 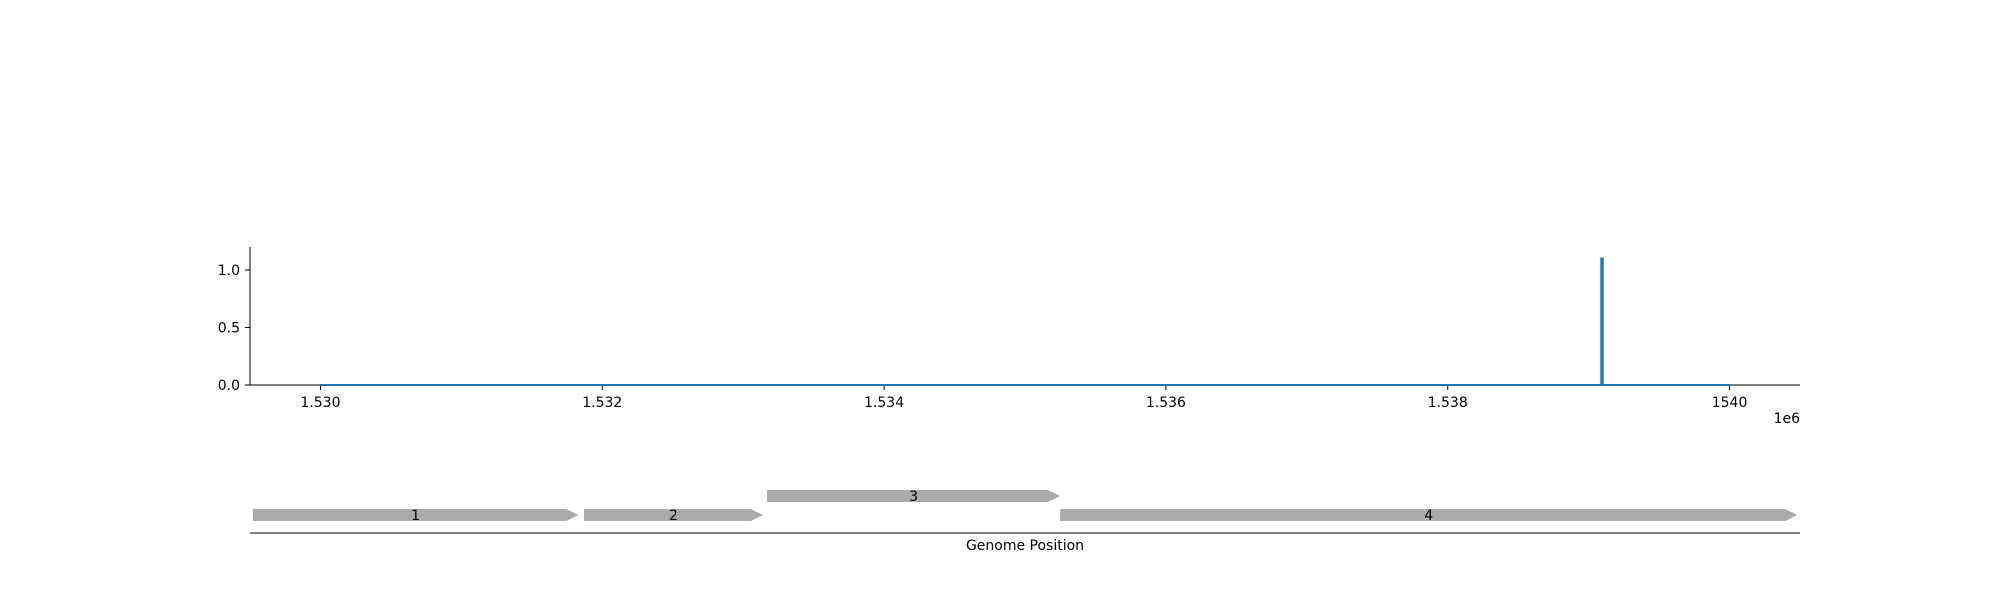 I want to click on gene-label: 3, so click(x=913, y=497).